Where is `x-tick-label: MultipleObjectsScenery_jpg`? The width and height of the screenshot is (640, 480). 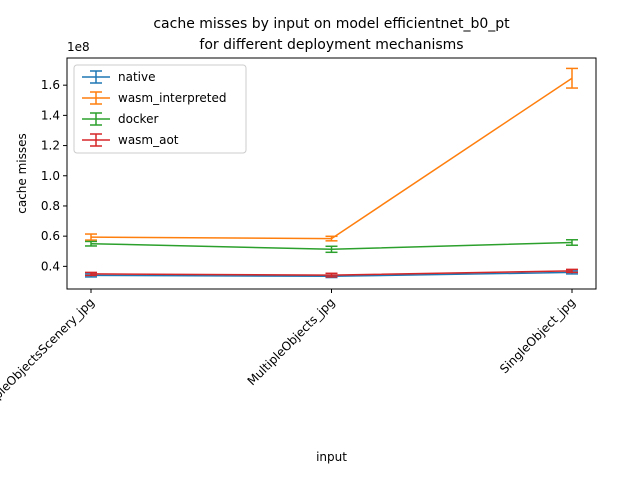 x-tick-label: MultipleObjectsScenery_jpg is located at coordinates (48, 358).